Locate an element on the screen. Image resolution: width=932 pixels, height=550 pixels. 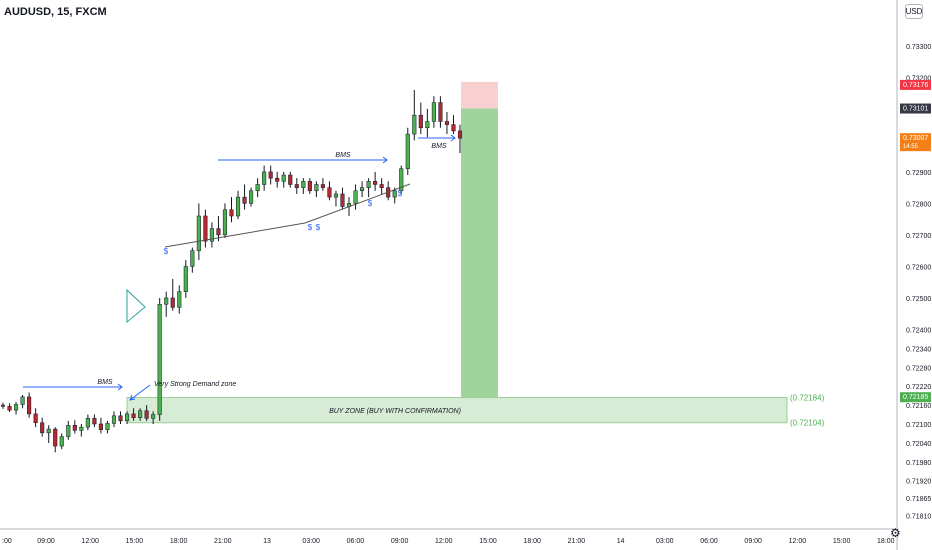
price-tick: 0.72100 is located at coordinates (918, 425).